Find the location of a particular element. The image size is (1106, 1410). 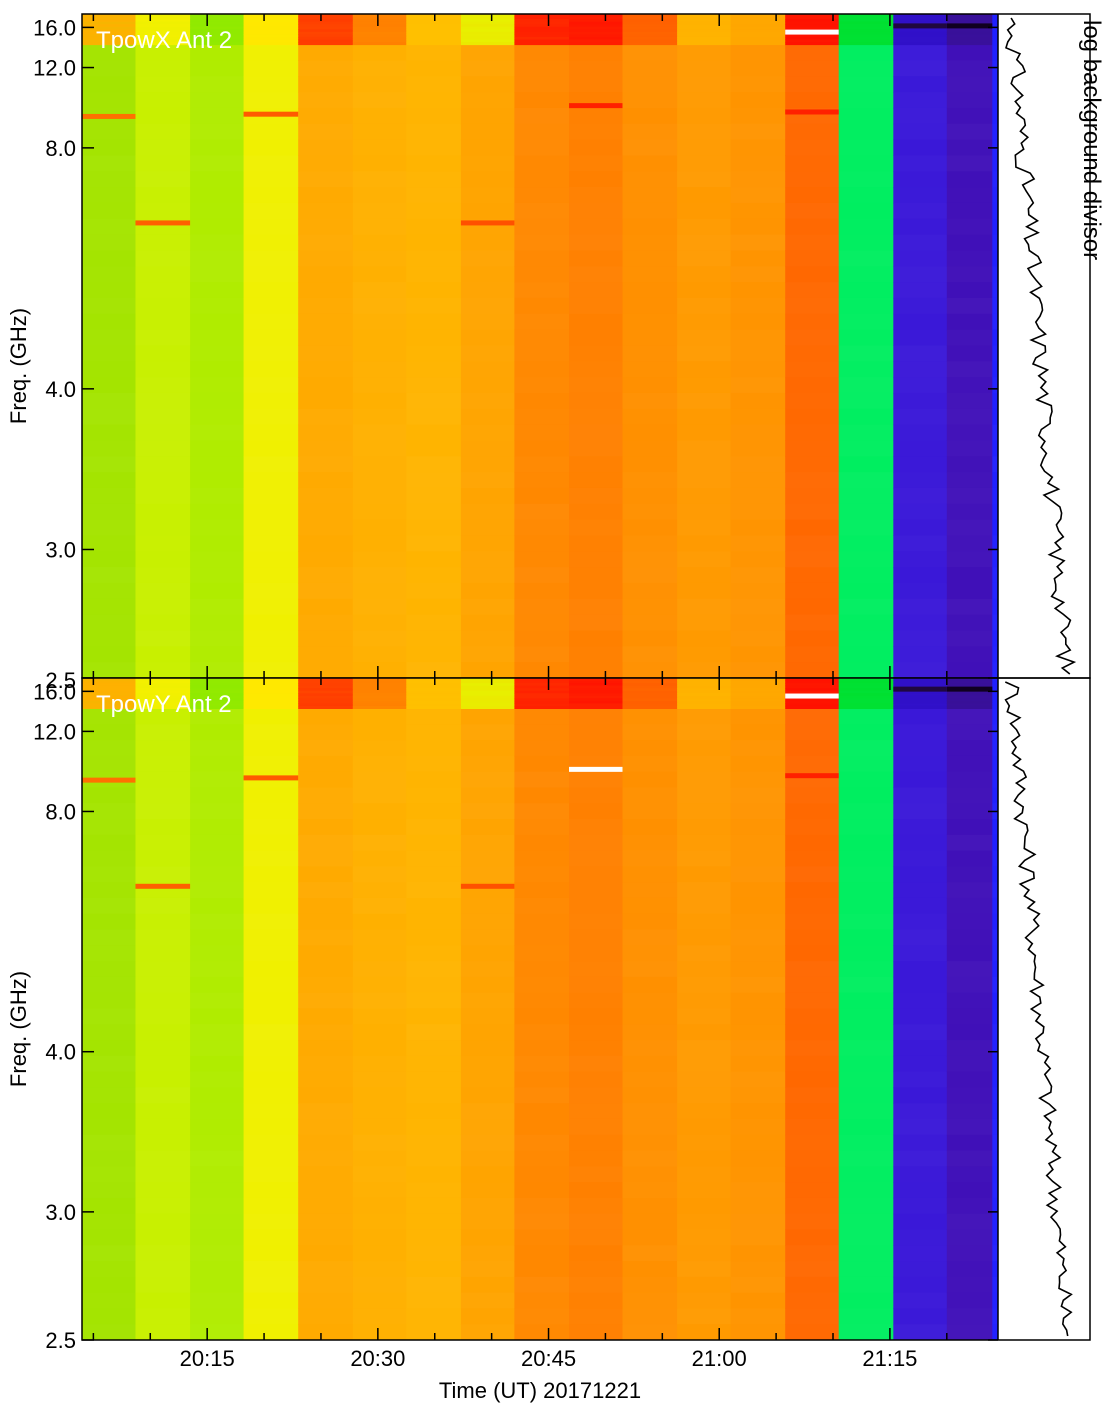

y-tick-label: 16.0 is located at coordinates (54, 27).